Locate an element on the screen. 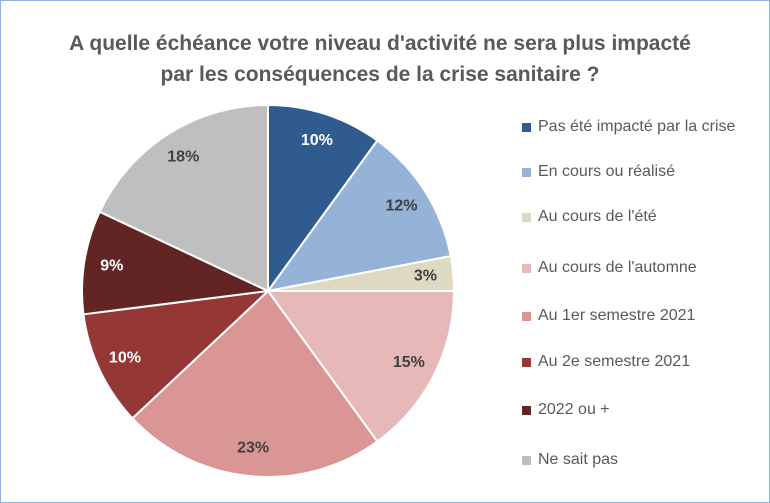 The width and height of the screenshot is (770, 503). legend-label: 2022 ou + is located at coordinates (574, 409).